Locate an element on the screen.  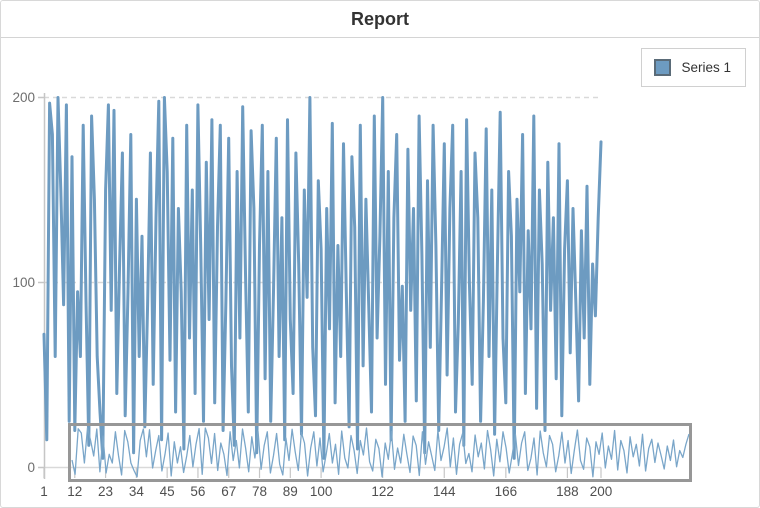
chart-header: Report is located at coordinates (380, 19).